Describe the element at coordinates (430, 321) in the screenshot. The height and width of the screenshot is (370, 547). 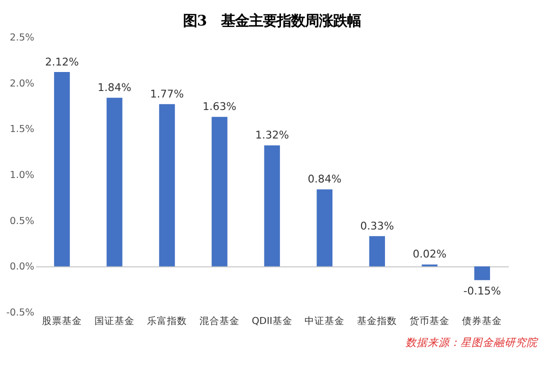
I see `x-tick-label: 货币基金` at that location.